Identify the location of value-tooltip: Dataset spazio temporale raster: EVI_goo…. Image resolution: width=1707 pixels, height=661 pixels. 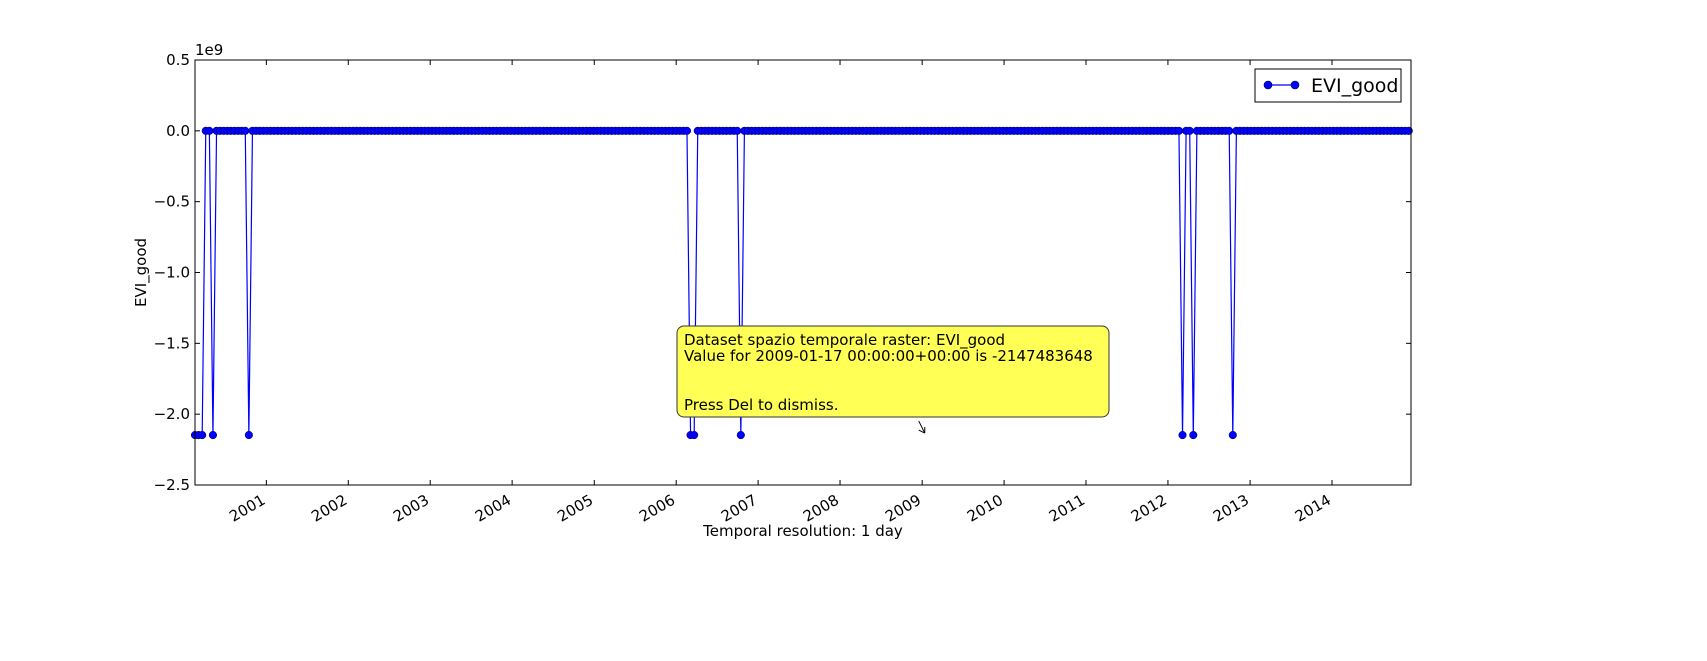
(893, 379).